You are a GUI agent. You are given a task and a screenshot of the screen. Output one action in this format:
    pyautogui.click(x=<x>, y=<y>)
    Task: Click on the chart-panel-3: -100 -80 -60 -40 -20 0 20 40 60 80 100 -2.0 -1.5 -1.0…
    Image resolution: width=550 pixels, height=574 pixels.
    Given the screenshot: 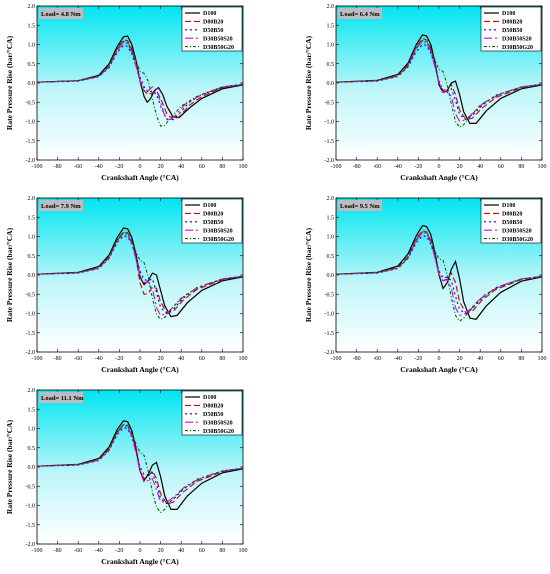 What is the action you would take?
    pyautogui.click(x=126, y=285)
    